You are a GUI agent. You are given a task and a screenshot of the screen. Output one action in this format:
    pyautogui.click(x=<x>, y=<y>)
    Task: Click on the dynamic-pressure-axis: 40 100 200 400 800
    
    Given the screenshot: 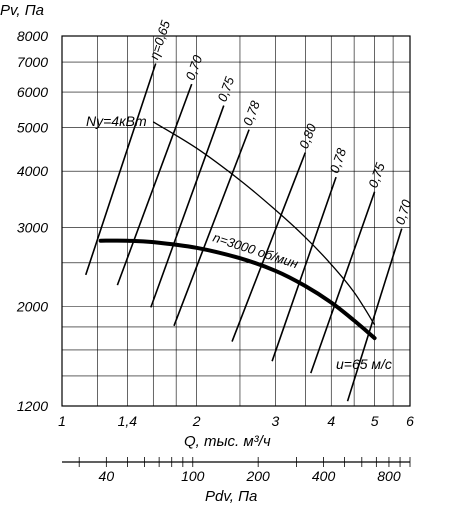 What is the action you would take?
    pyautogui.click(x=236, y=470)
    